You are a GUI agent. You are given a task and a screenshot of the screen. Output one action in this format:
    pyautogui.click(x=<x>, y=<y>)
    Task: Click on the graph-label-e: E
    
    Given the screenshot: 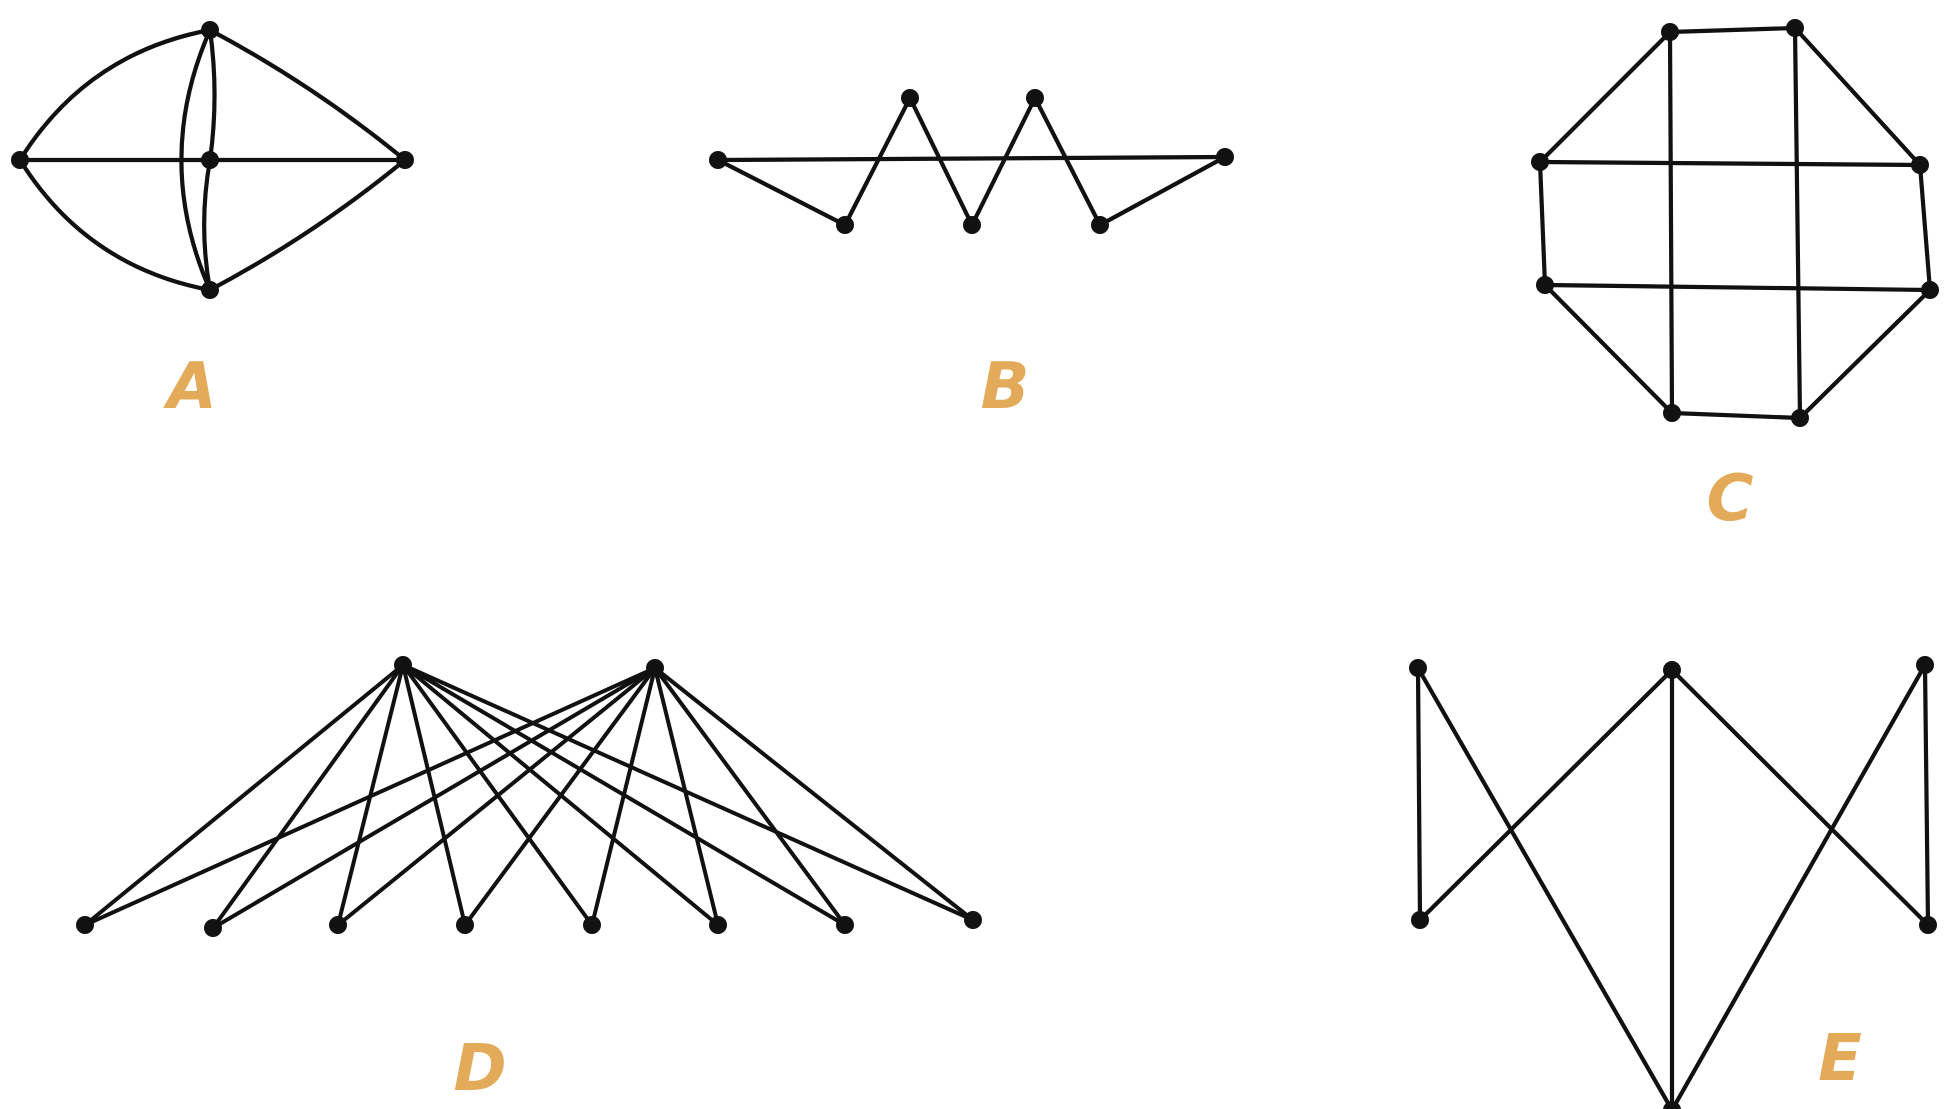 What is the action you would take?
    pyautogui.click(x=1840, y=1059)
    